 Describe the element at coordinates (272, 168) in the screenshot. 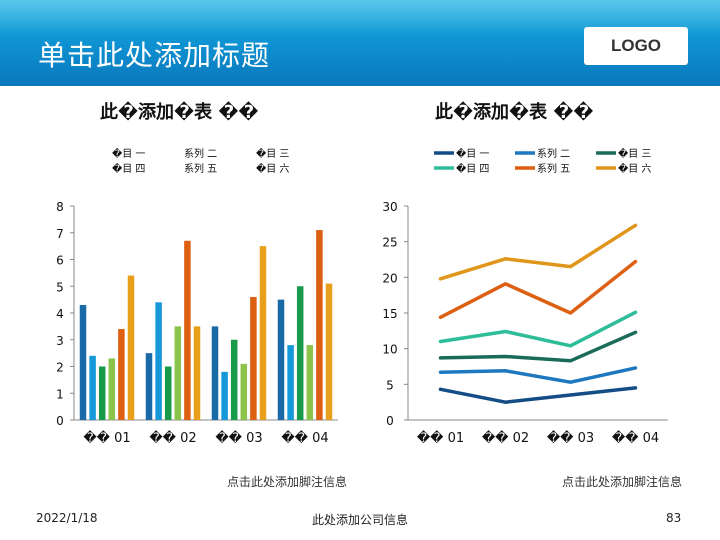

I see `bar-legend-label: �目 六` at that location.